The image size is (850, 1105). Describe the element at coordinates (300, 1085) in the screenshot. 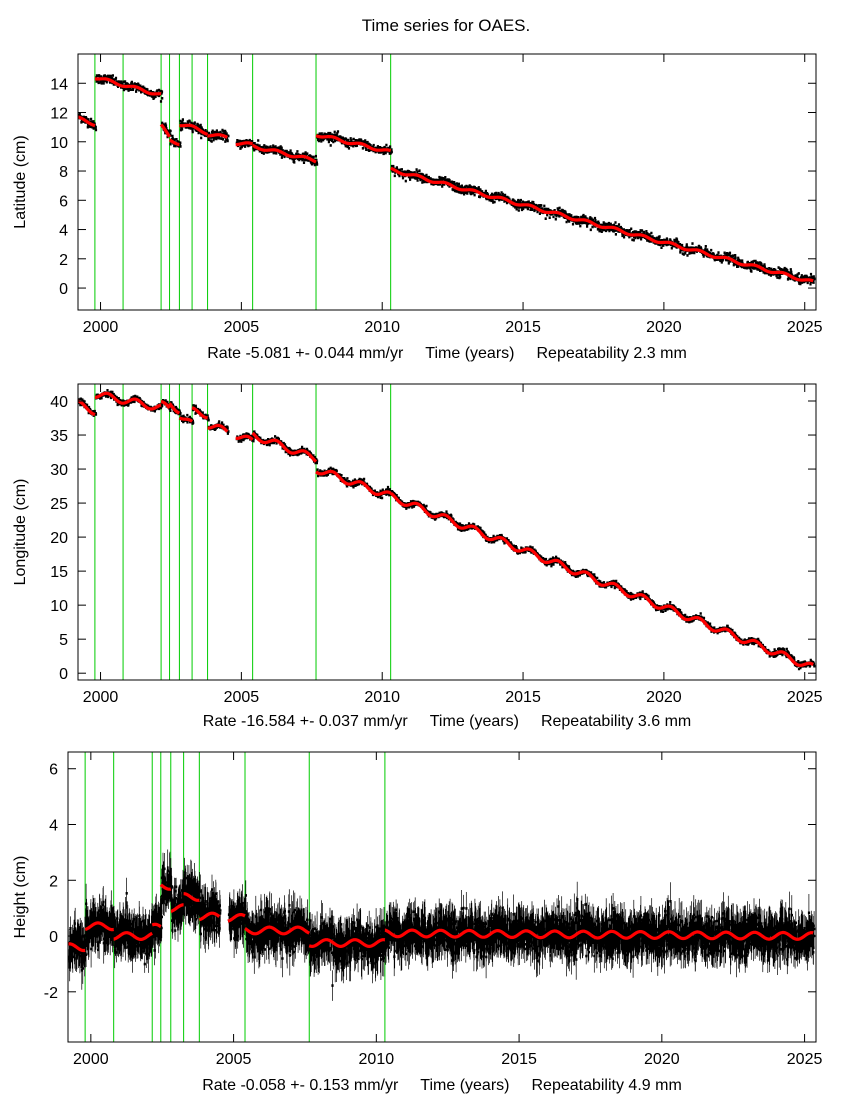

I see `height-rate-text: Rate -0.058 +- 0.153 mm/yr` at that location.